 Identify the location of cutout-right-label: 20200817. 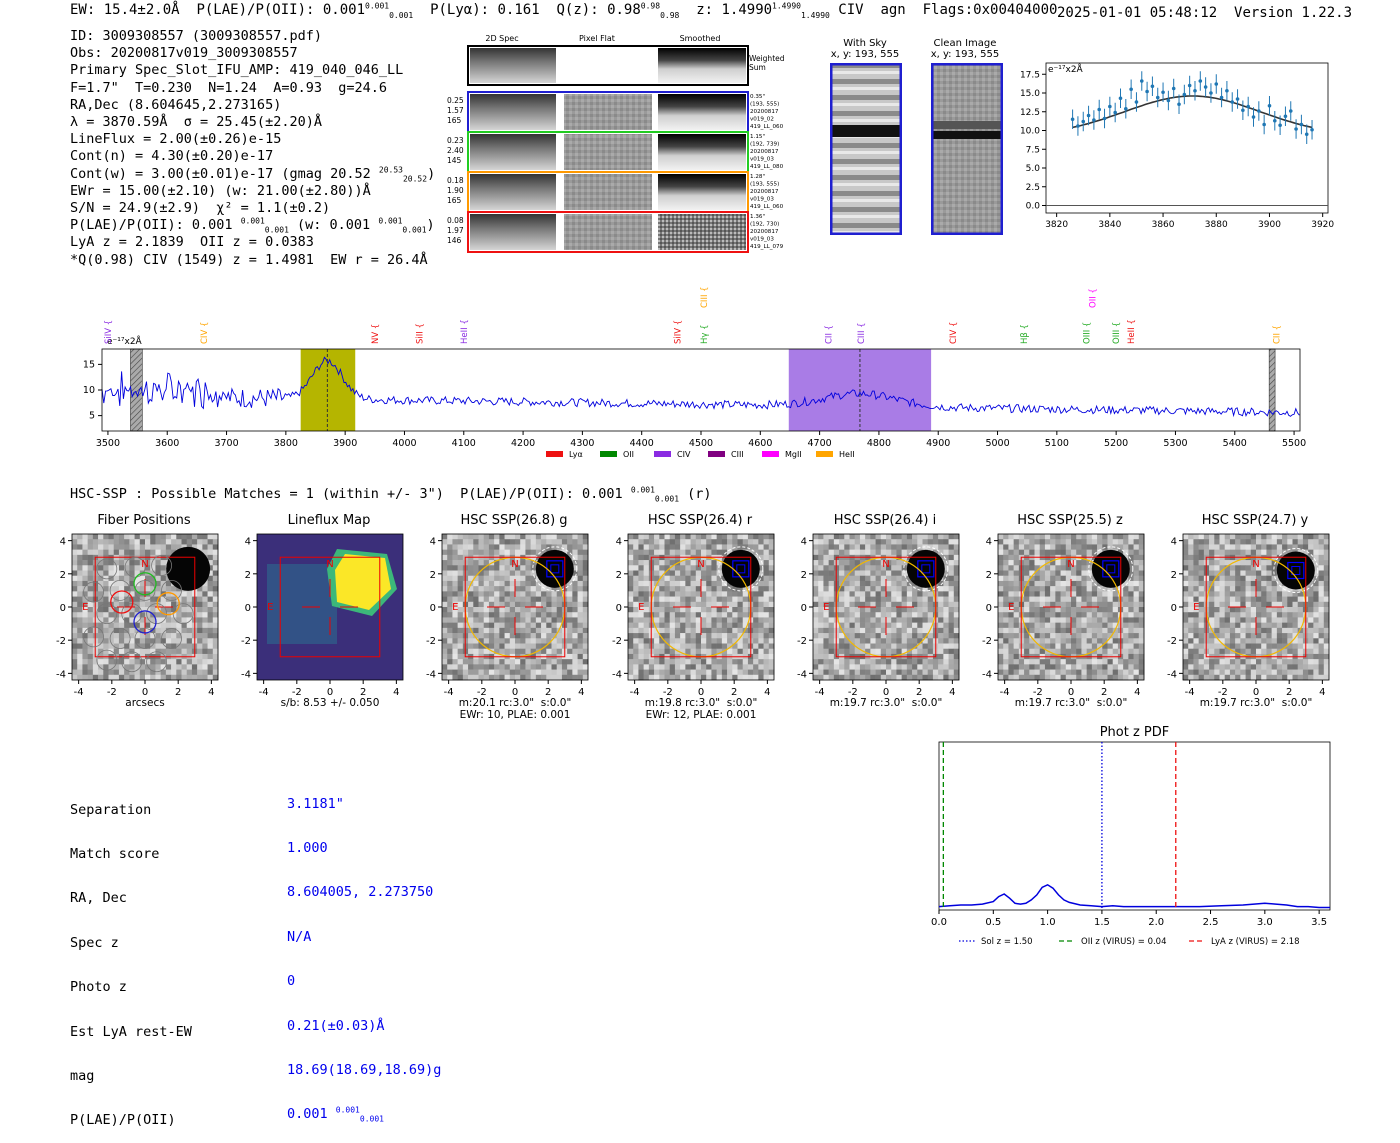
(764, 192).